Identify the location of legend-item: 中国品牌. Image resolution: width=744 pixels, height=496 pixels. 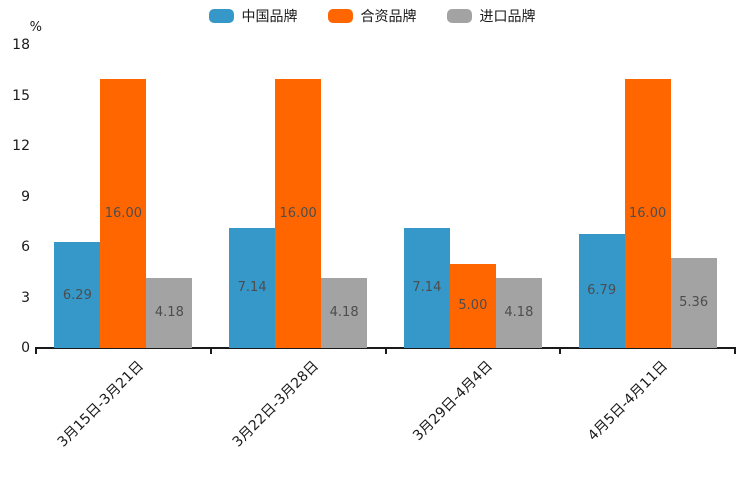
(253, 16).